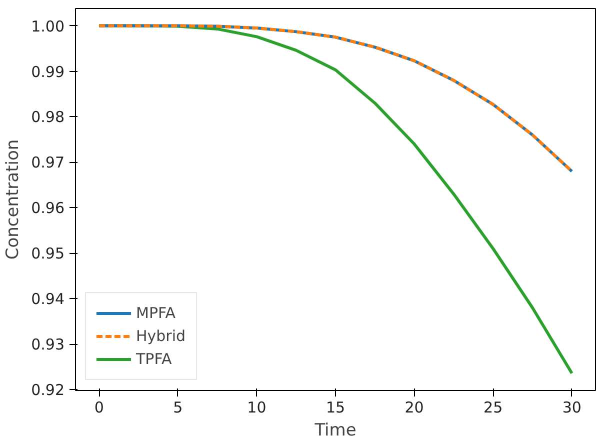 Image resolution: width=605 pixels, height=443 pixels. I want to click on legend-label: MPFA, so click(156, 313).